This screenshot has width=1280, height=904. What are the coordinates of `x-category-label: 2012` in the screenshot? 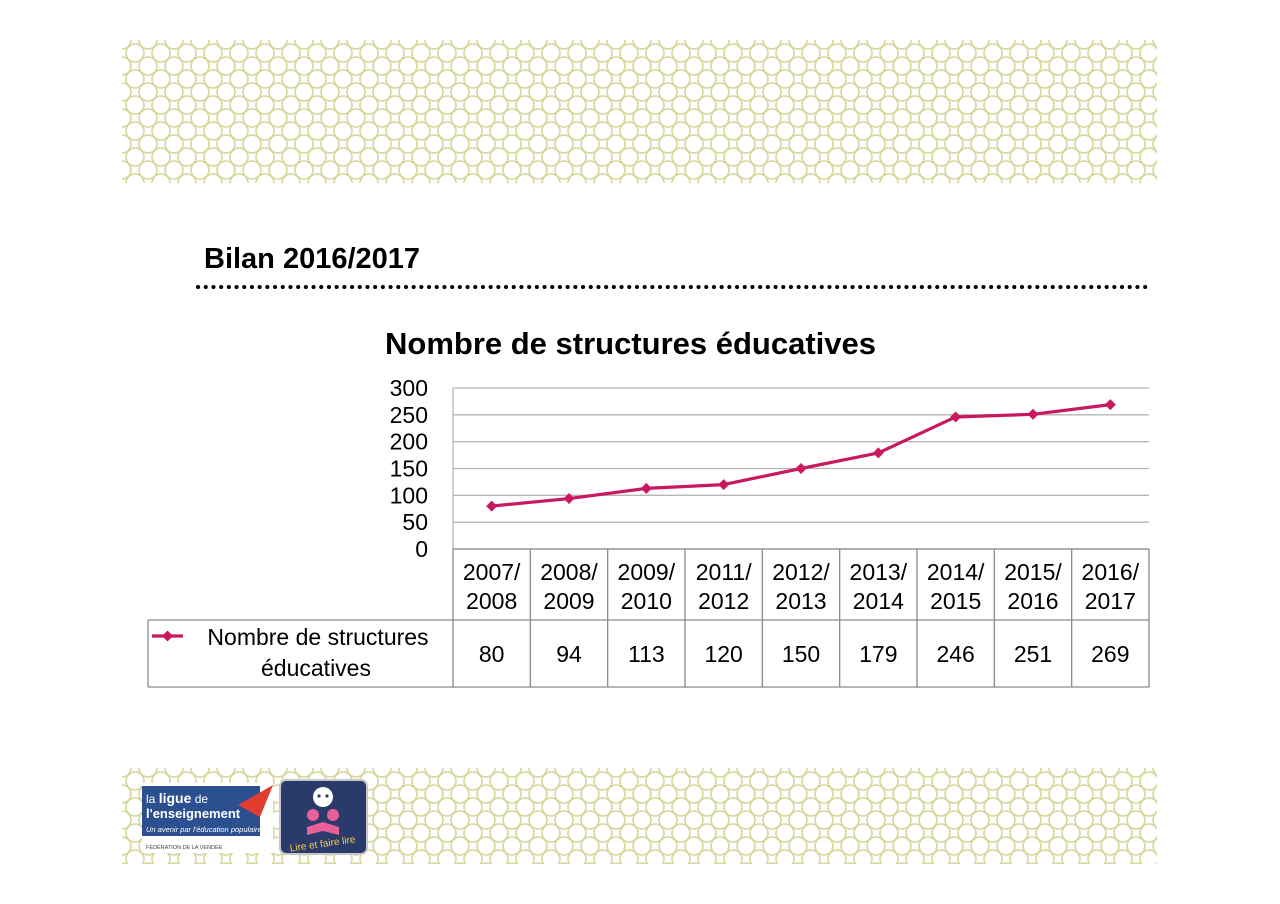 It's located at (723, 601).